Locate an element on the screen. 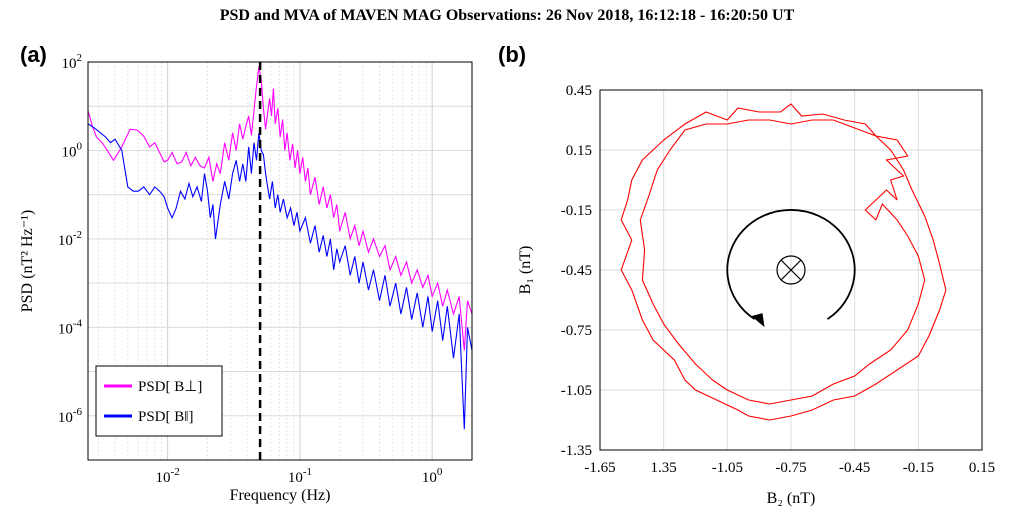 The height and width of the screenshot is (516, 1014). y-tick-label: -1.35 is located at coordinates (576, 451).